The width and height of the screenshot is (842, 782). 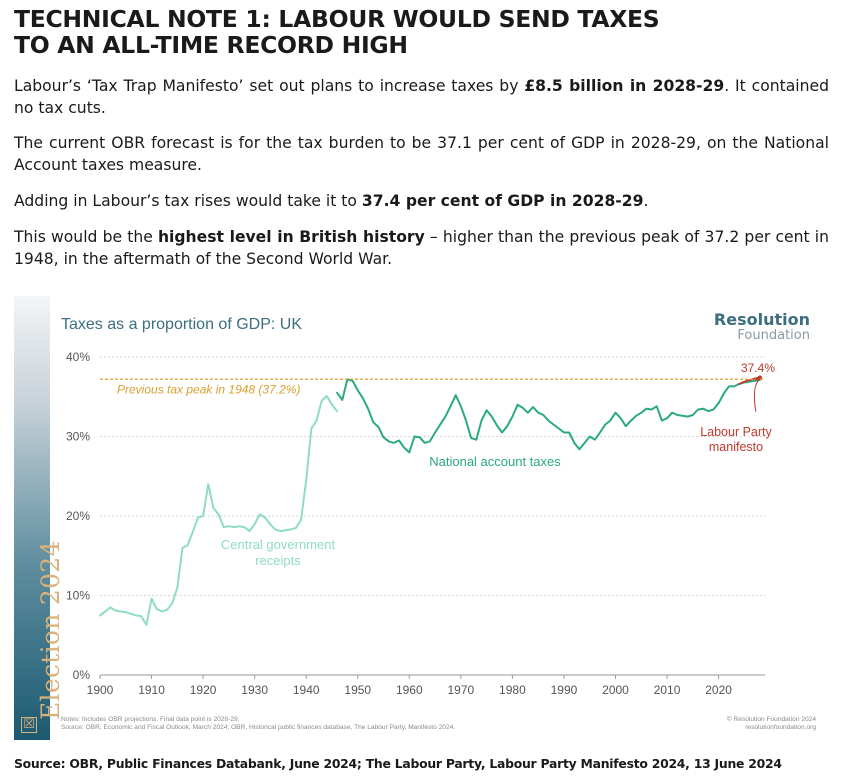 What do you see at coordinates (208, 389) in the screenshot?
I see `reference-line-label: Previous tax peak in 1948 (37.2%)` at bounding box center [208, 389].